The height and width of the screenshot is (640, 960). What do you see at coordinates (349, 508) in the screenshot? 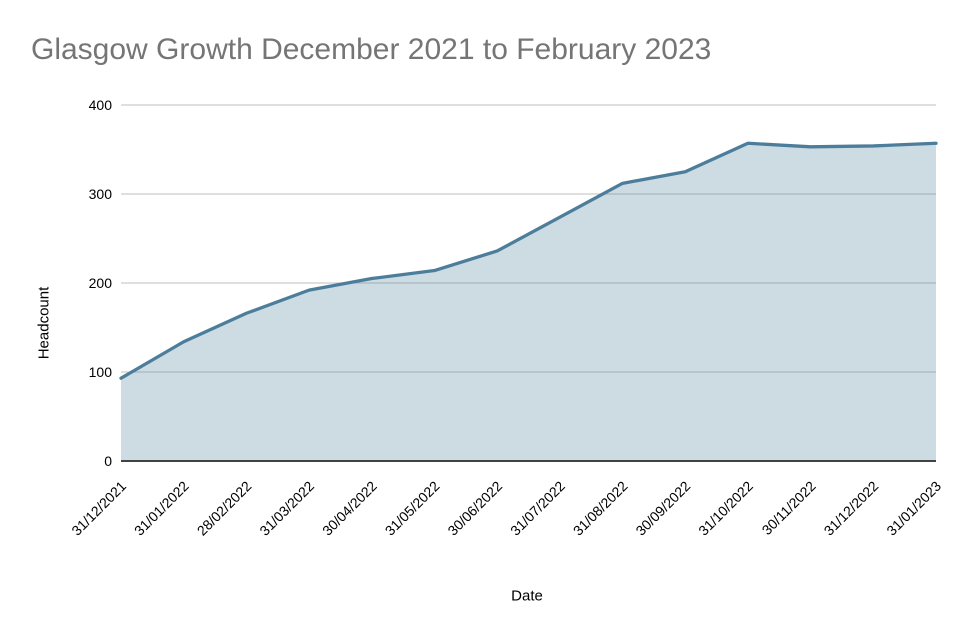
I see `x-tick-label: 30/04/2022` at bounding box center [349, 508].